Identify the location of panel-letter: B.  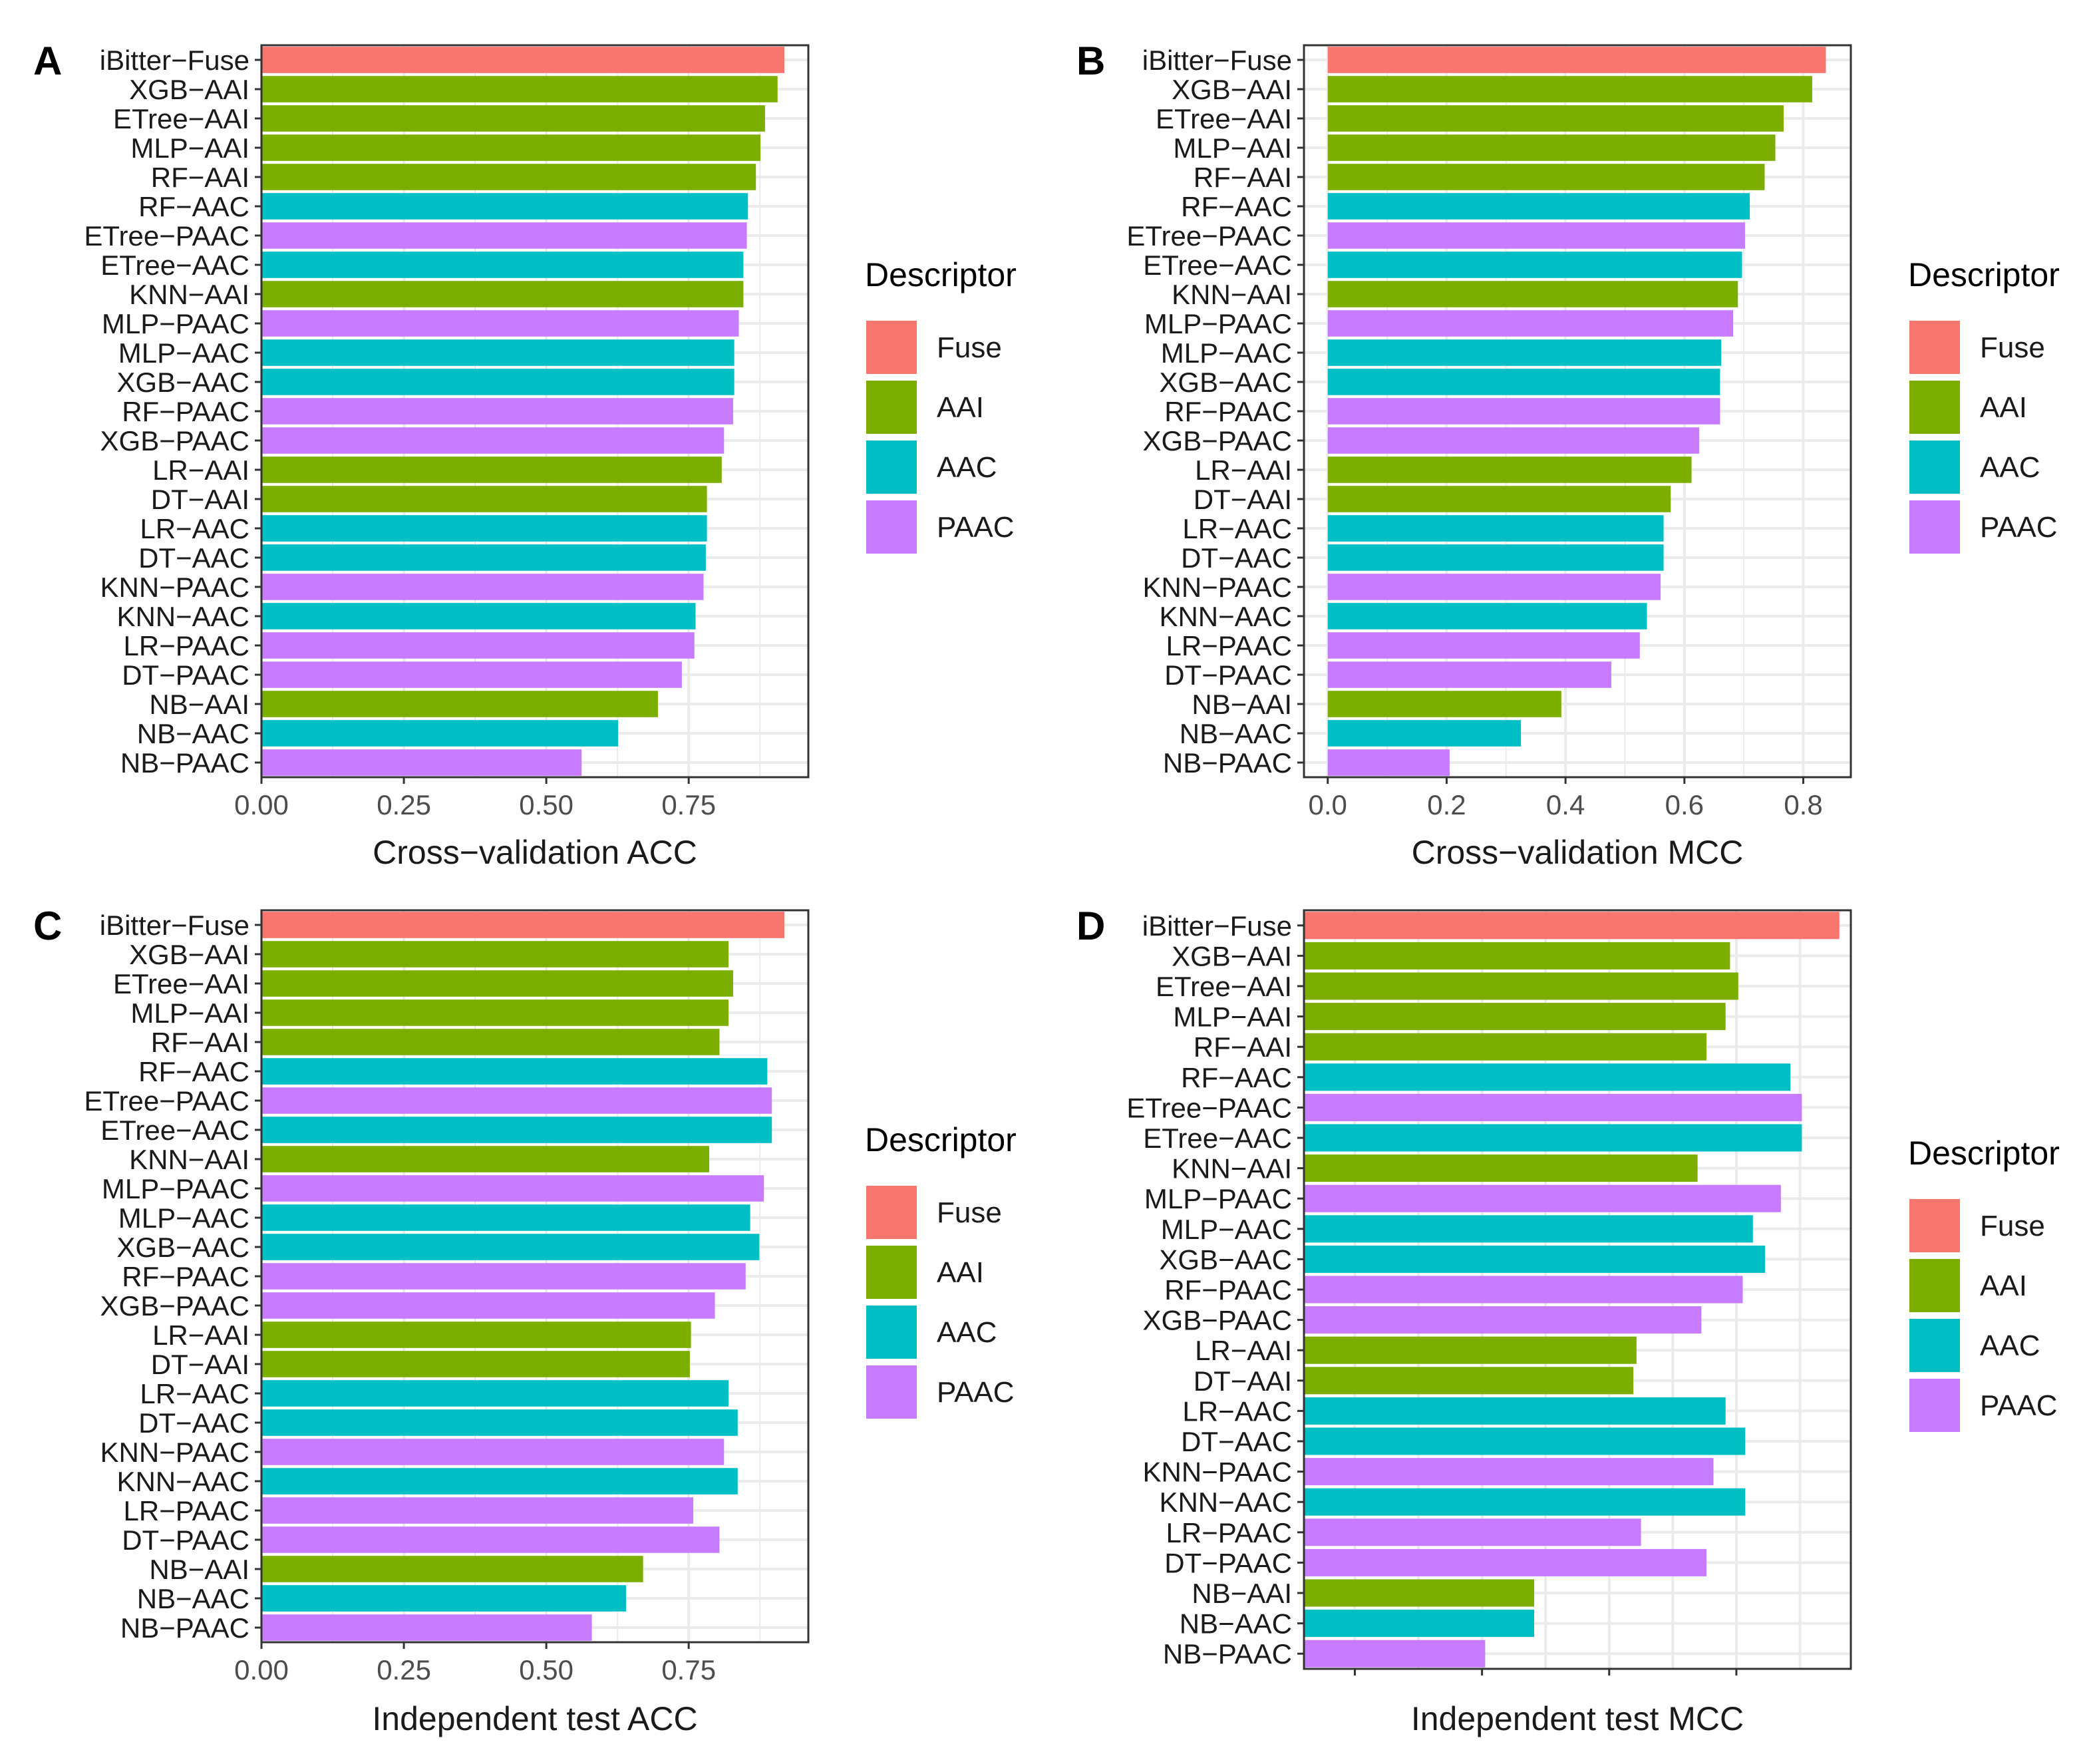
(1090, 61).